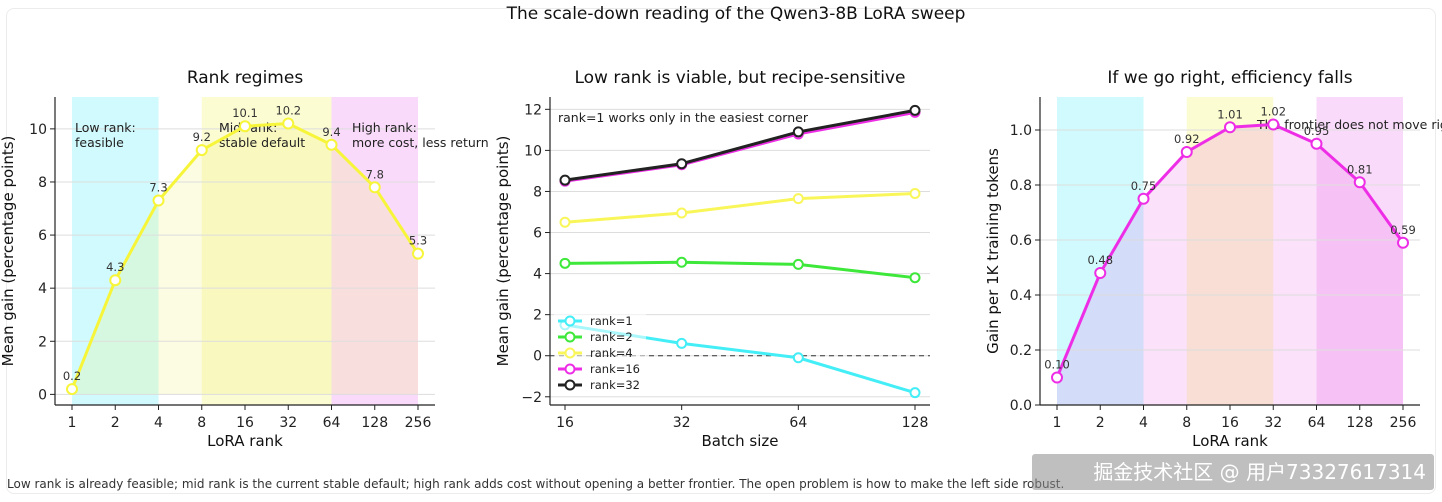 Image resolution: width=1442 pixels, height=502 pixels. Describe the element at coordinates (1100, 260) in the screenshot. I see `data-label: 0.48` at that location.